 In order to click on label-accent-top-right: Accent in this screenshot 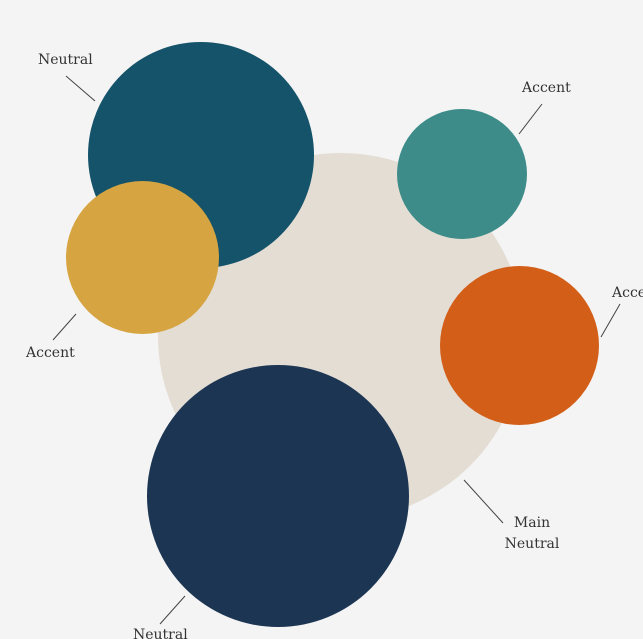, I will do `click(546, 88)`.